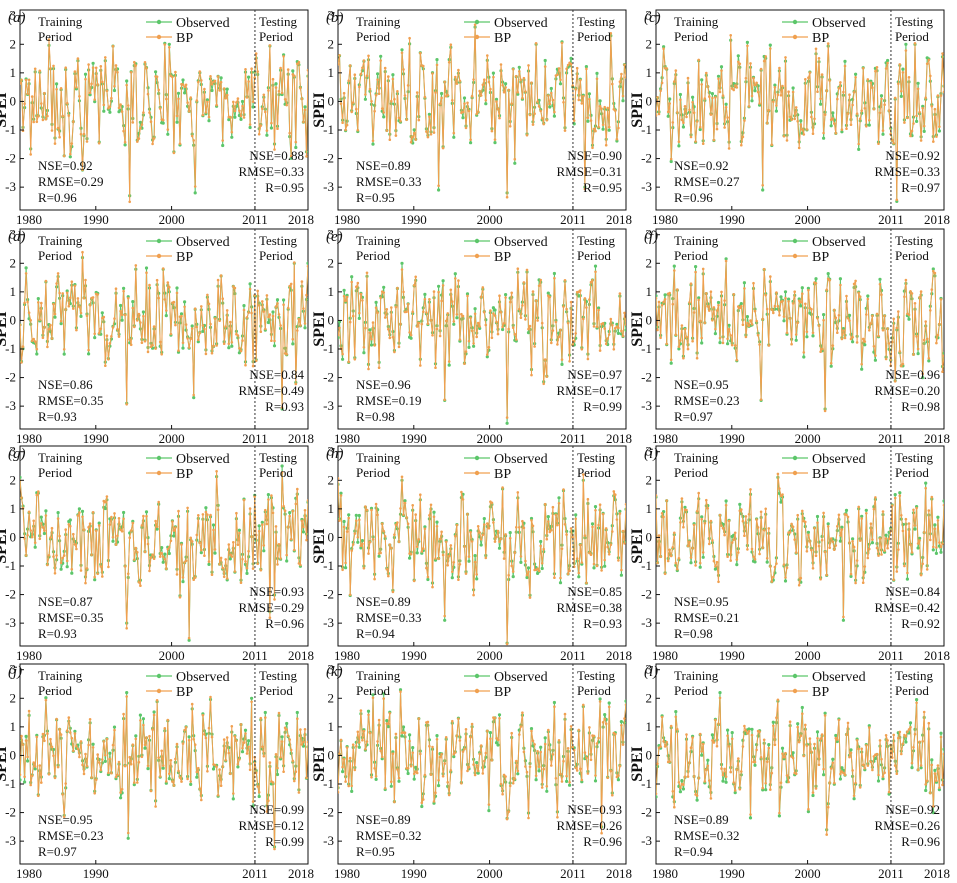  I want to click on bp-legend-marker, so click(795, 256).